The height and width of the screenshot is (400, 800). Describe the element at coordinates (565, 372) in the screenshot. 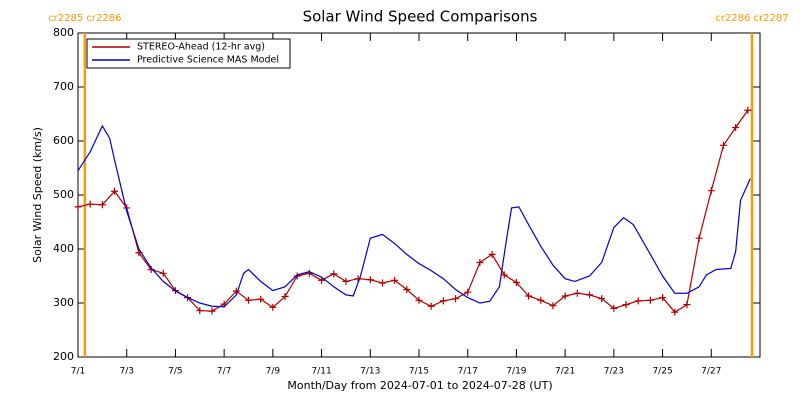

I see `x-tick-label: 7/21` at that location.